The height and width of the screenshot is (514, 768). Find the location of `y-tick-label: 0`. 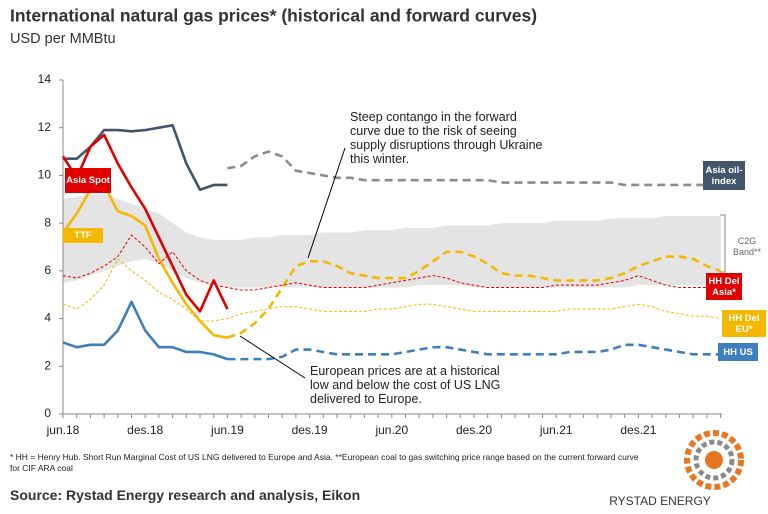

y-tick-label: 0 is located at coordinates (47, 413).